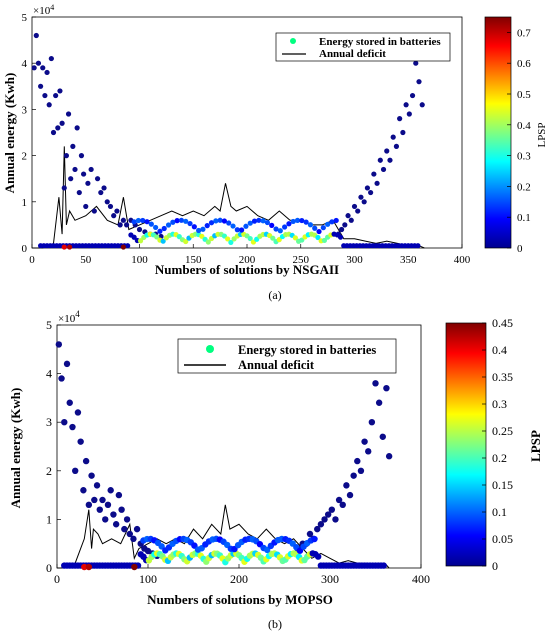 This screenshot has width=550, height=632. Describe the element at coordinates (49, 325) in the screenshot. I see `y-tick-label: 5` at that location.